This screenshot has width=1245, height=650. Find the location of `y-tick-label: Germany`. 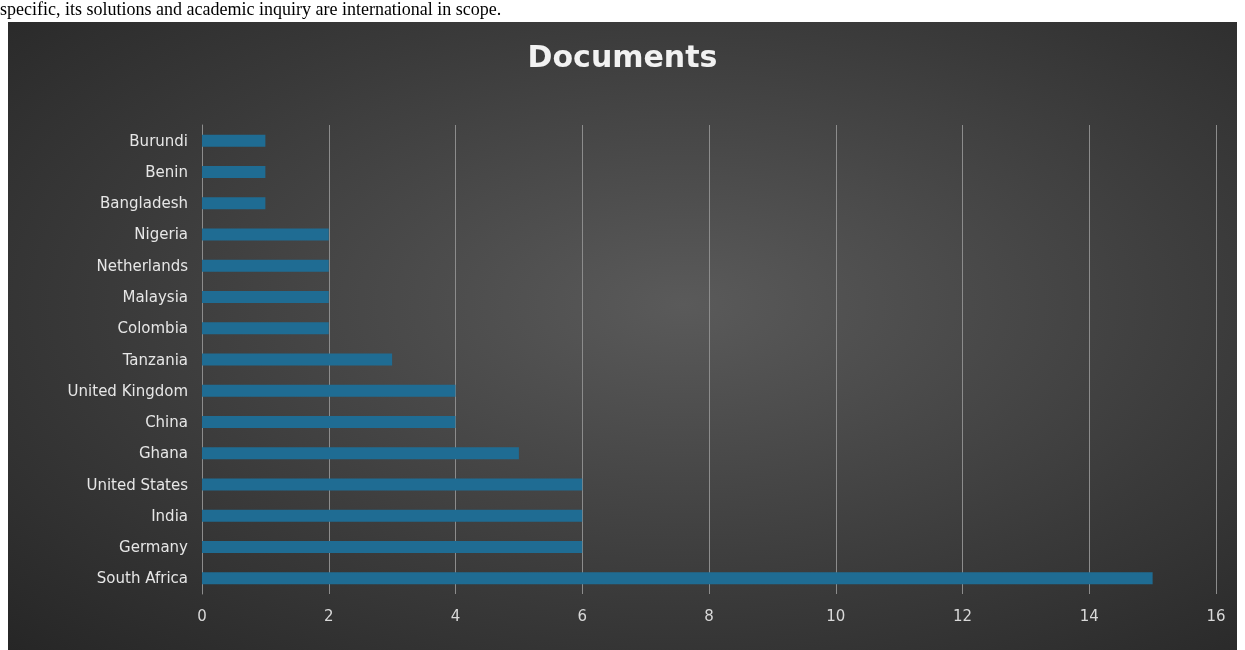

y-tick-label: Germany is located at coordinates (154, 547).